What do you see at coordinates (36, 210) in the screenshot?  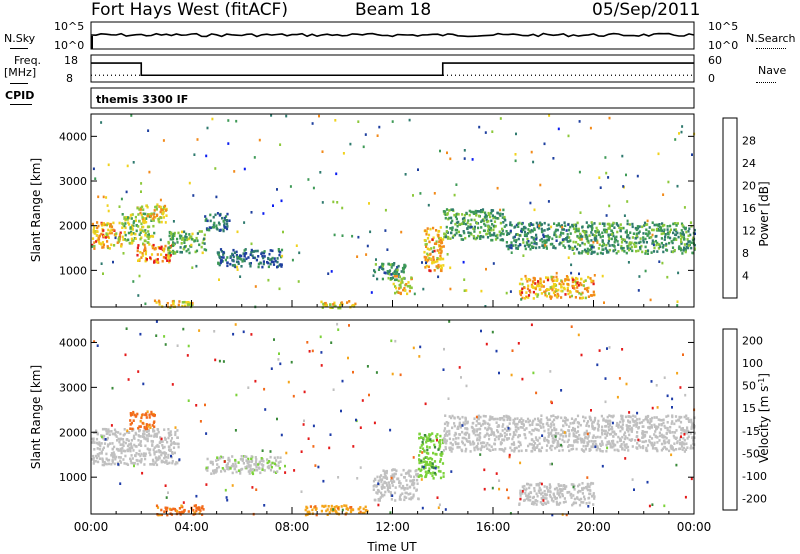 I see `power-ylabel: Slant Range [km]` at bounding box center [36, 210].